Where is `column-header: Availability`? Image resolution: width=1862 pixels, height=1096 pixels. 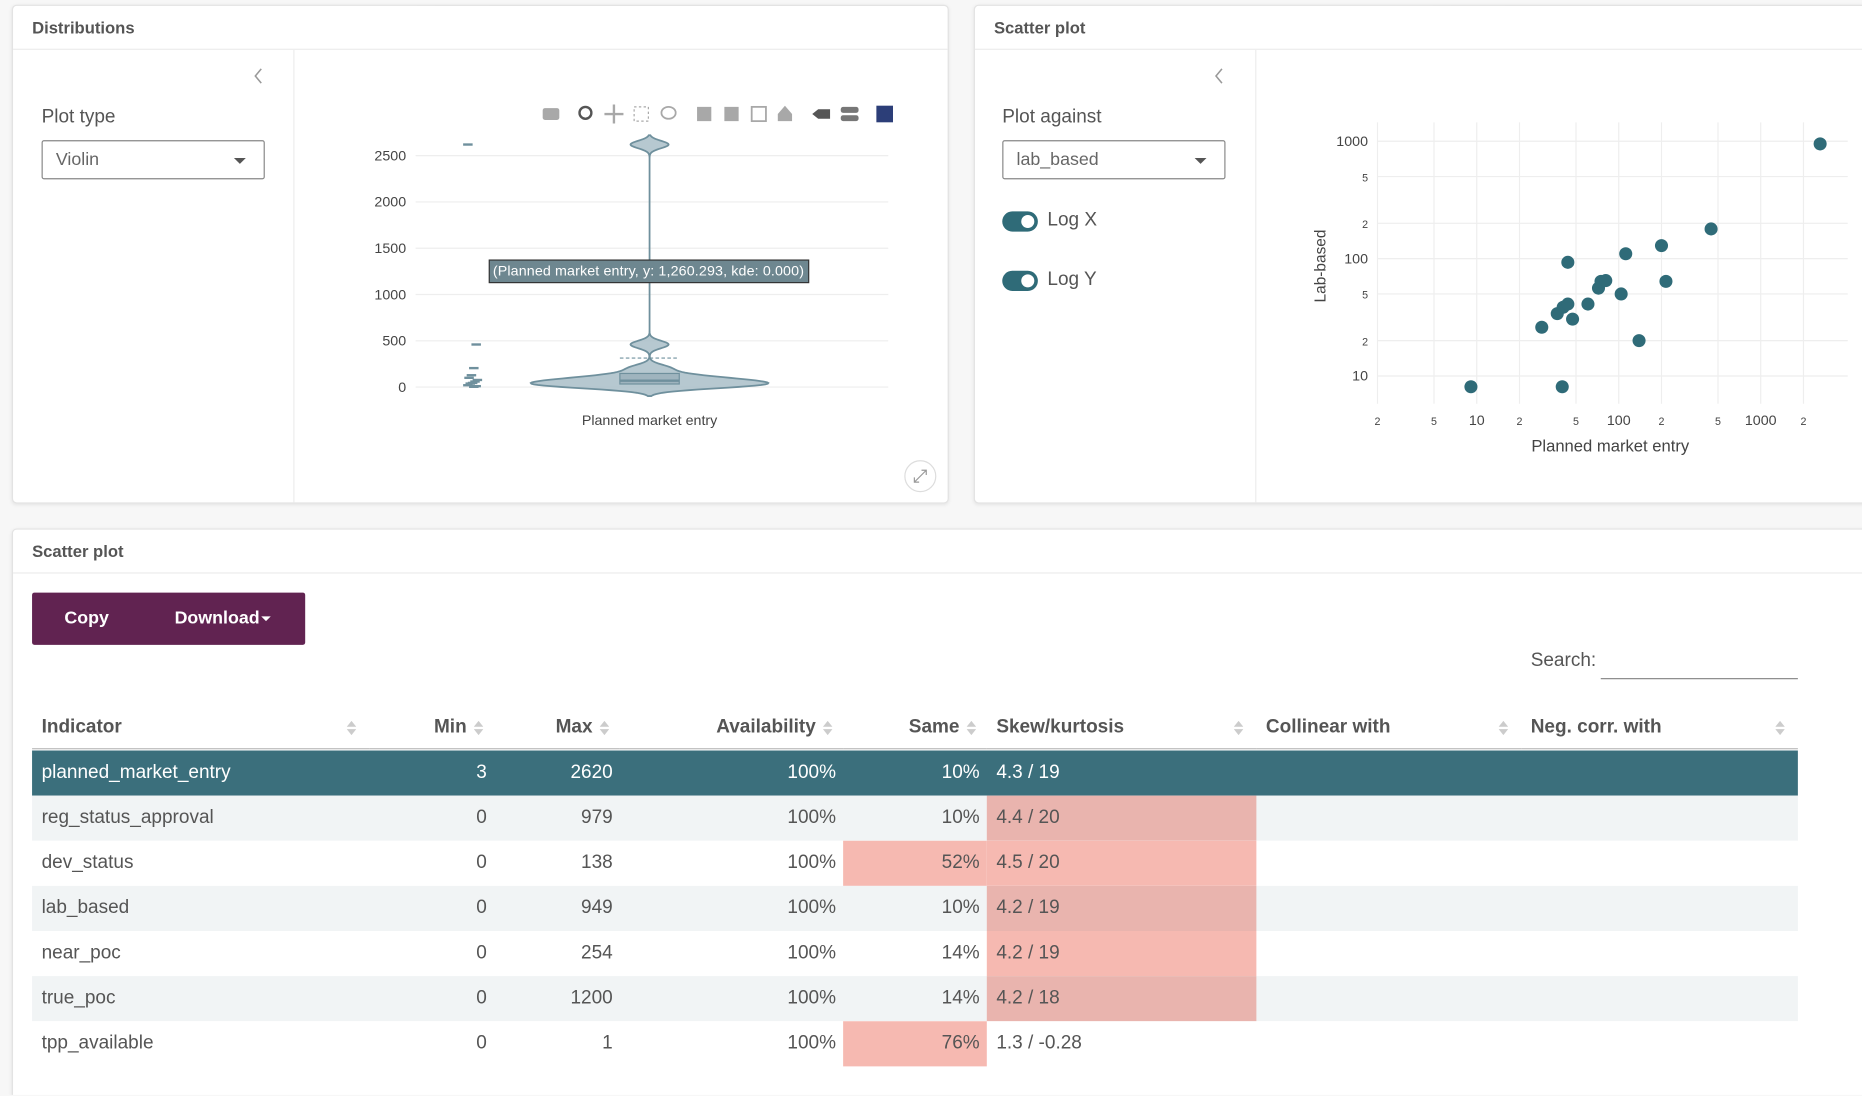 column-header: Availability is located at coordinates (731, 727).